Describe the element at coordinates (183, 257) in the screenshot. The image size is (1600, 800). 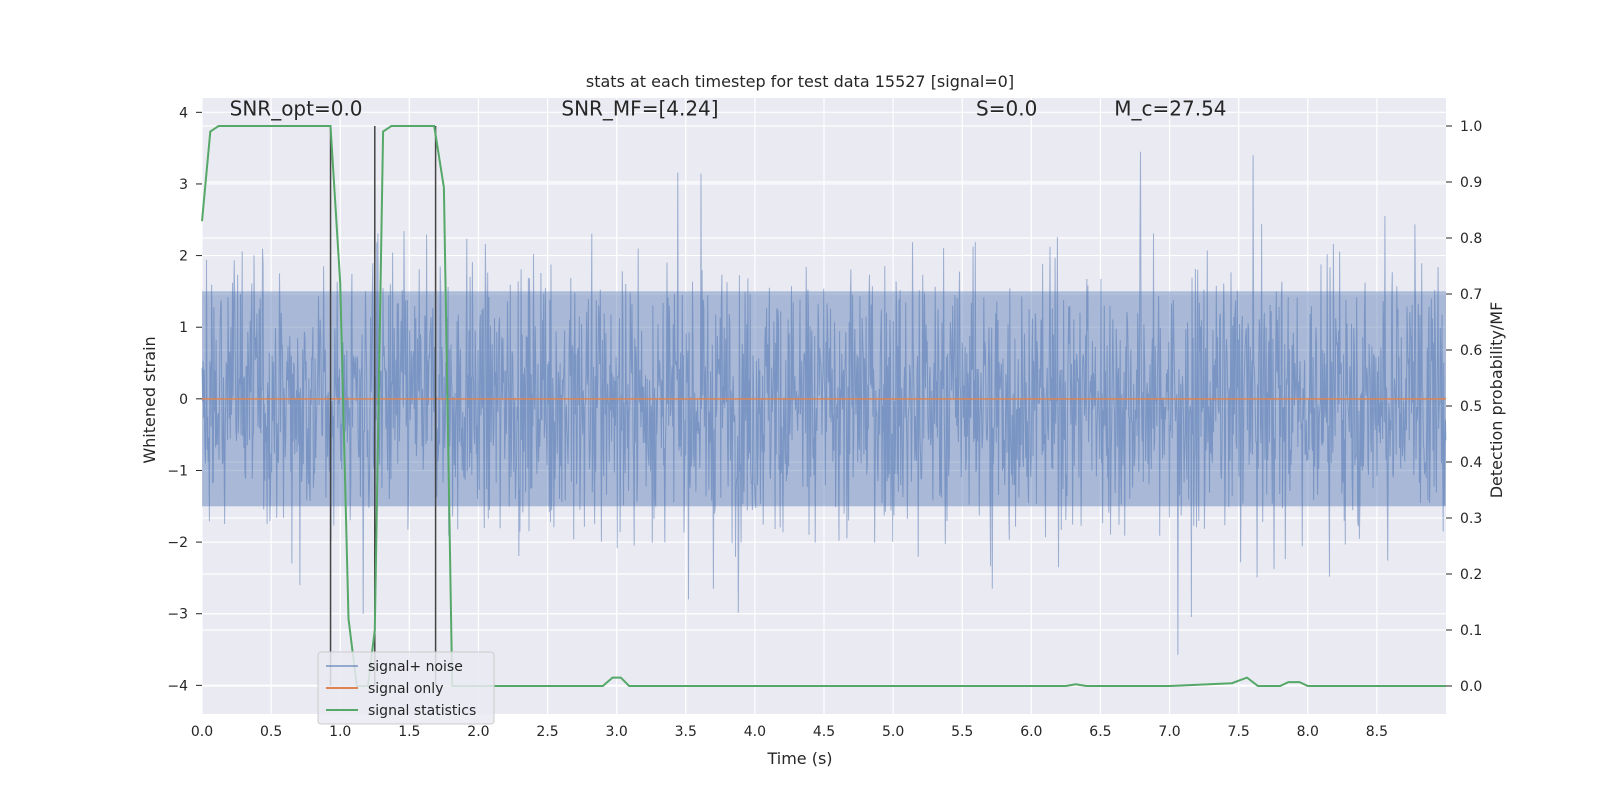
I see `y-tick-label: 2` at that location.